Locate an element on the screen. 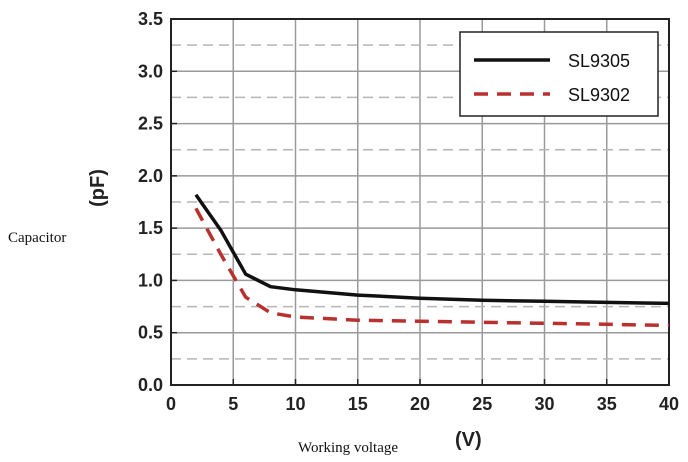 The image size is (688, 462). y-tick-label: 2.5 is located at coordinates (150, 124).